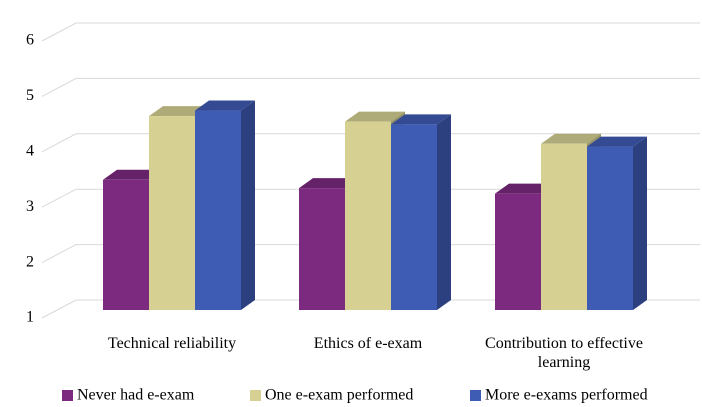  I want to click on legend-label: One e-exam performed, so click(339, 395).